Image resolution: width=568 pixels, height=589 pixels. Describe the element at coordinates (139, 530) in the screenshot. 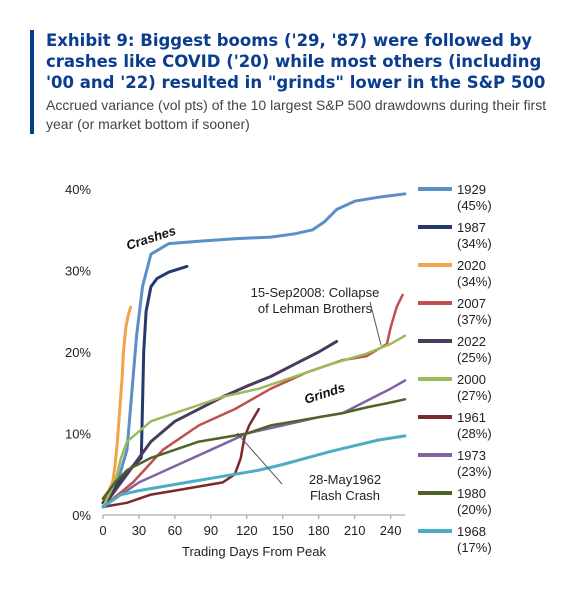

I see `x-tick-label: 30` at that location.